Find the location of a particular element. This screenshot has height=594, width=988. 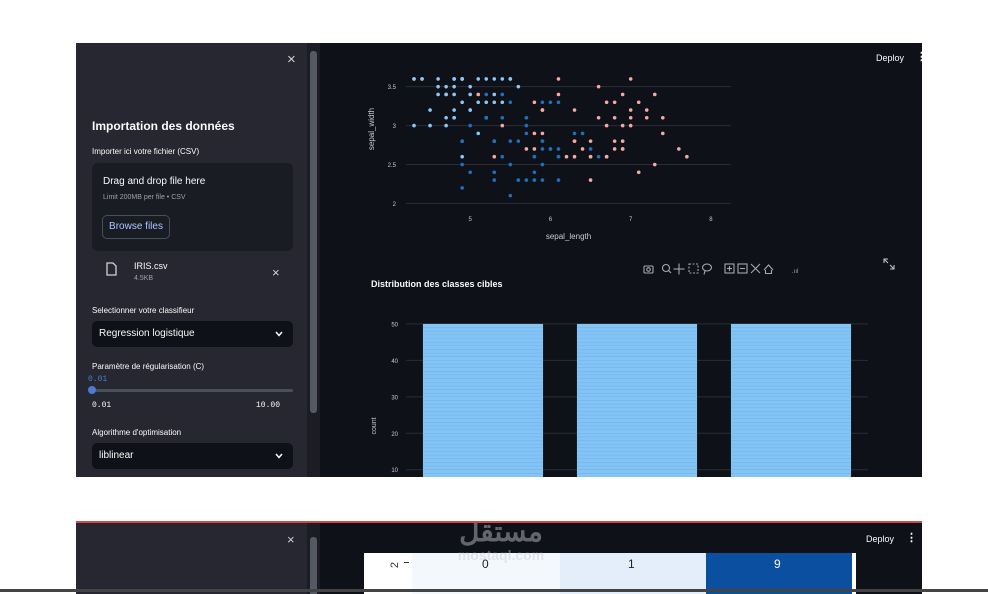

file-name: IRIS.csv is located at coordinates (151, 266).